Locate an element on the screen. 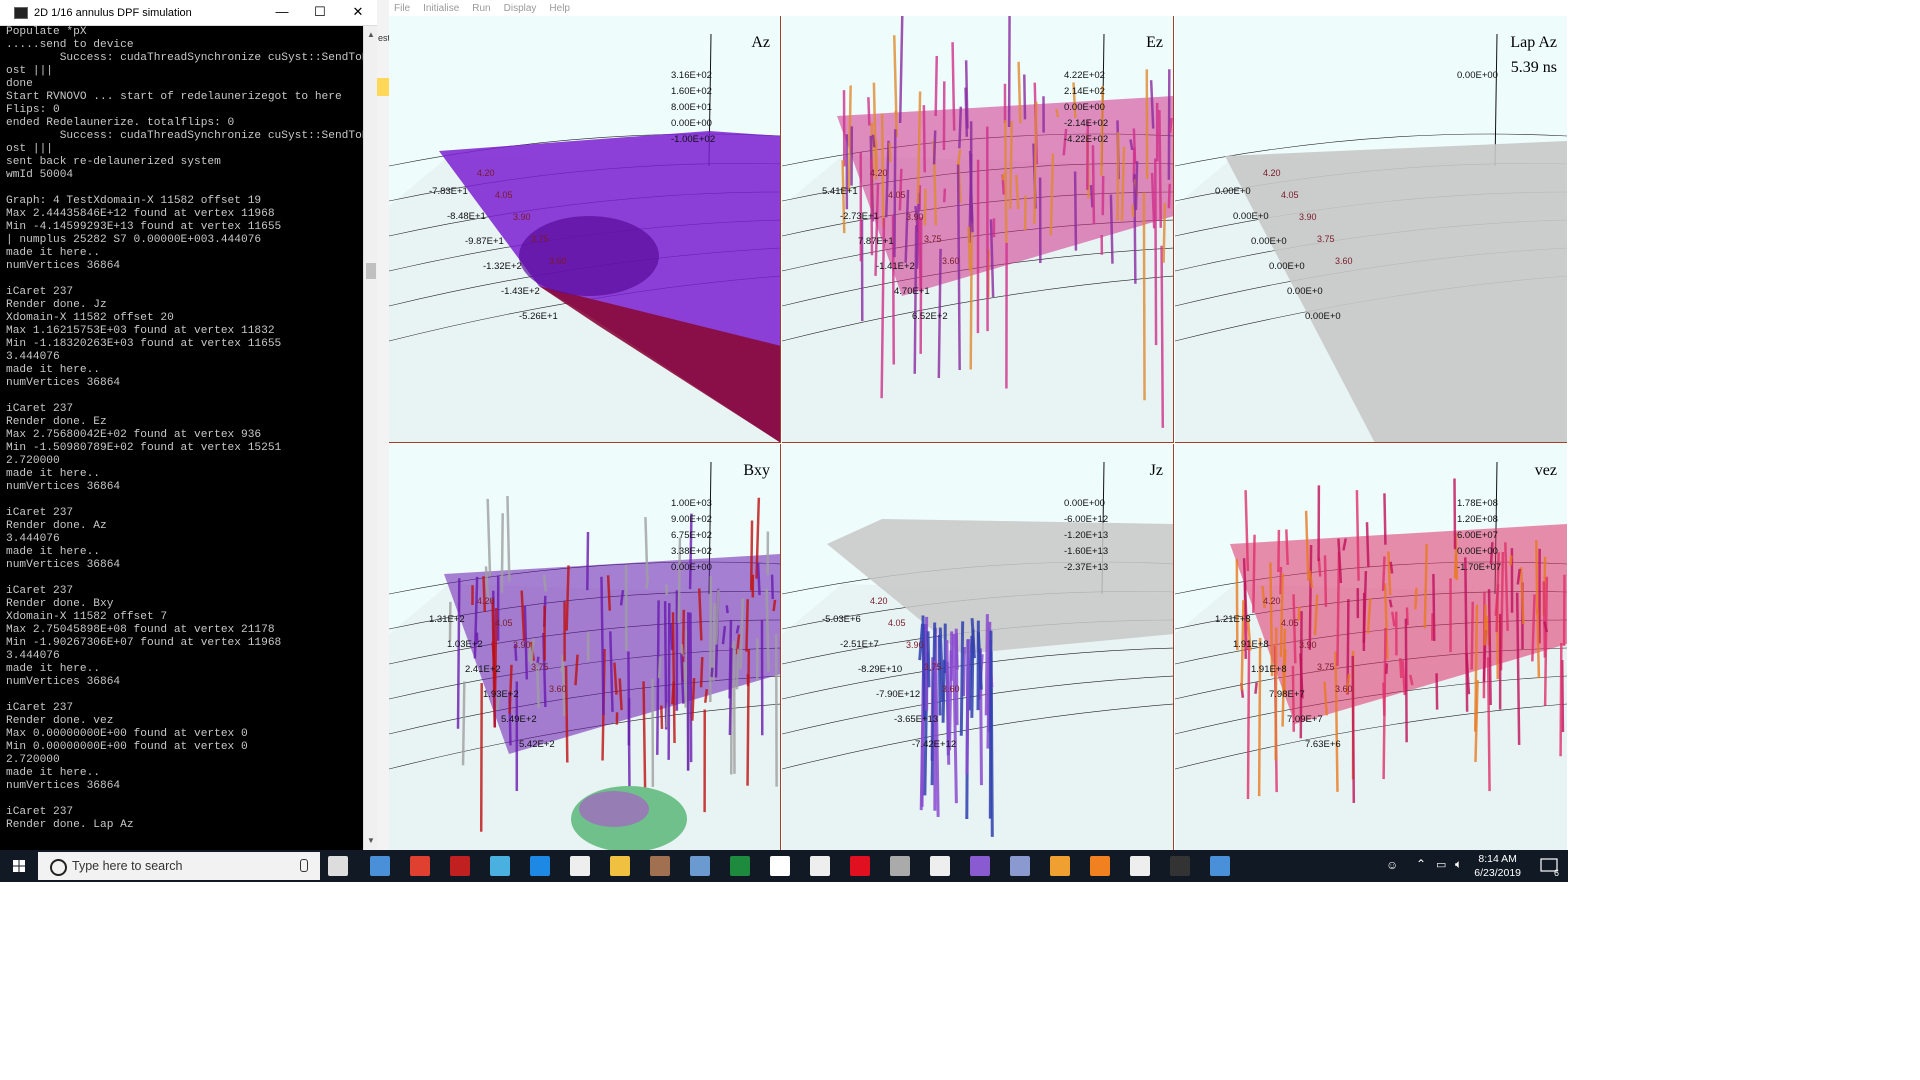 The height and width of the screenshot is (1080, 1920). mail-icon is located at coordinates (580, 866).